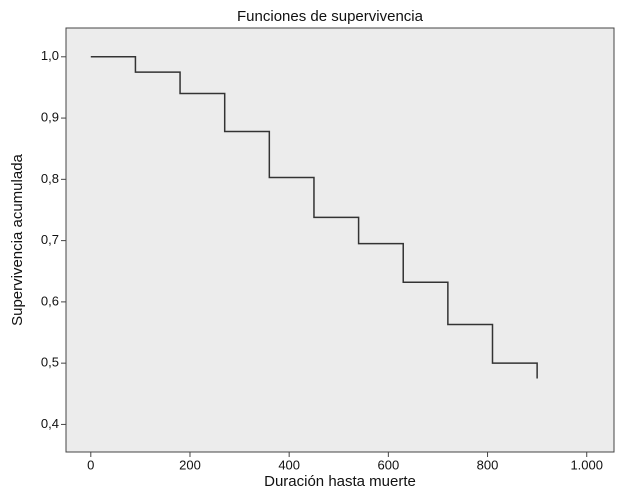 This screenshot has height=497, width=617. Describe the element at coordinates (488, 464) in the screenshot. I see `x-tick-label: 800` at that location.